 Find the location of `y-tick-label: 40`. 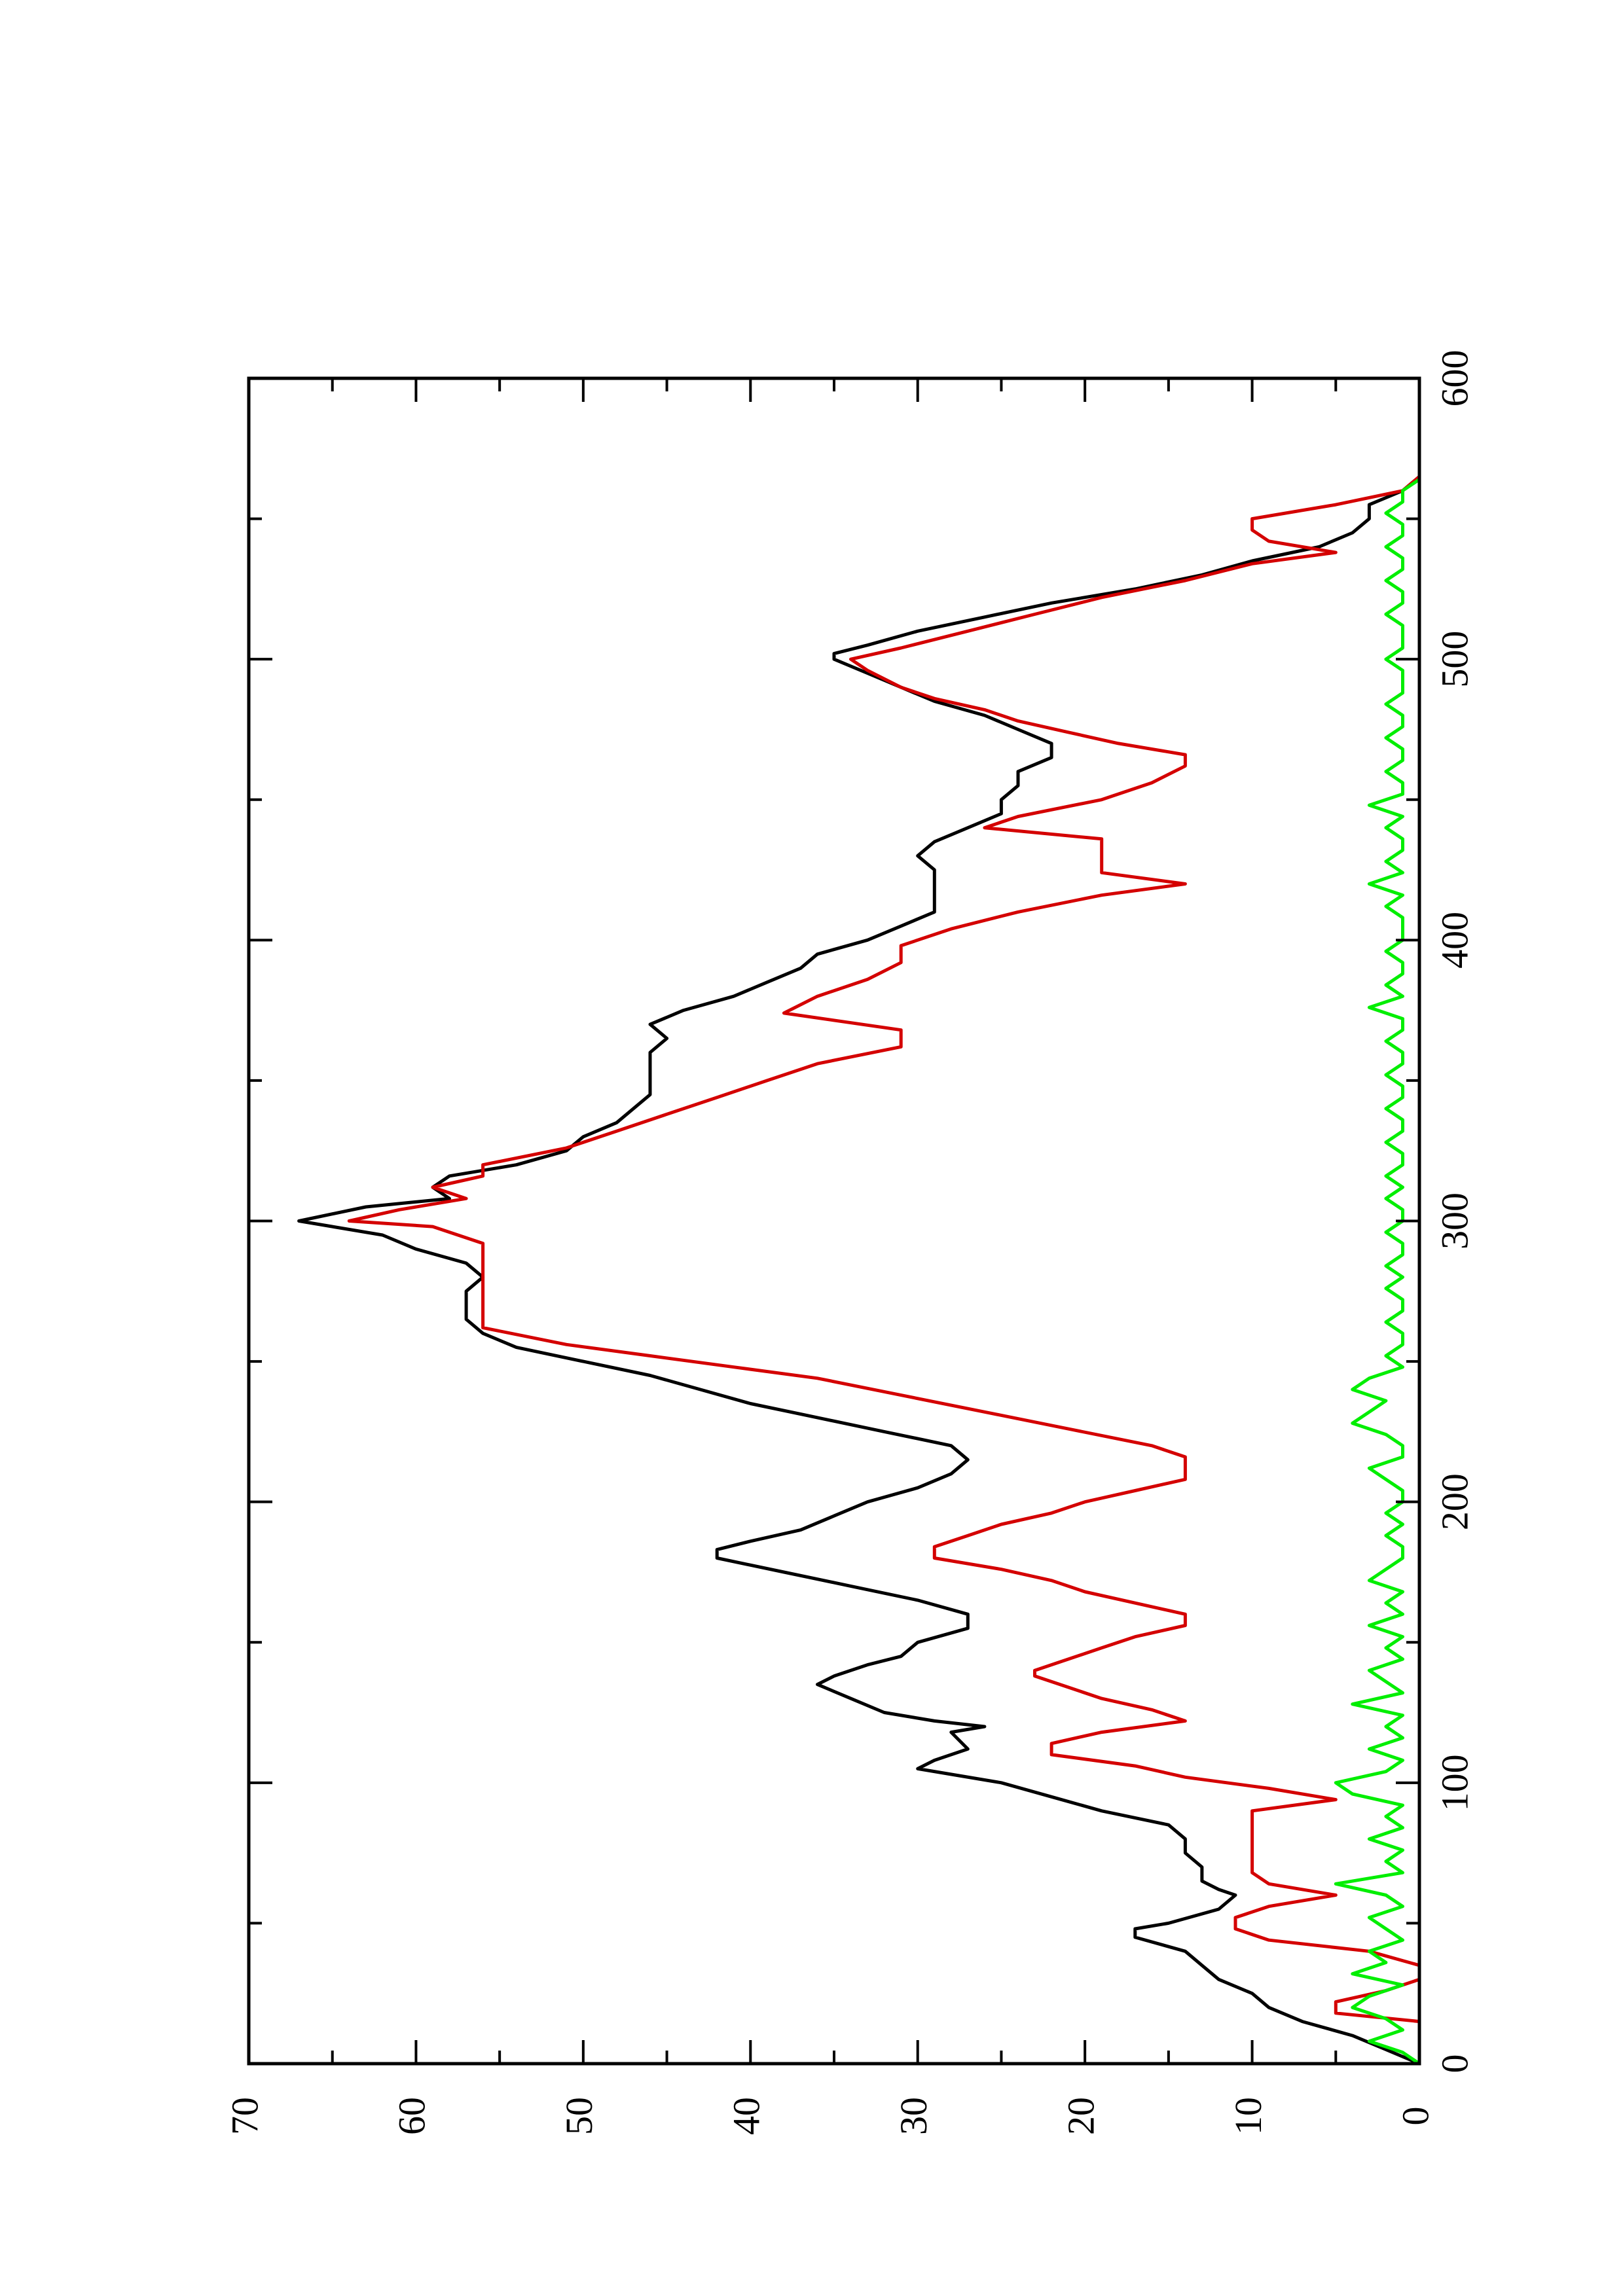

y-tick-label: 40 is located at coordinates (746, 2116).